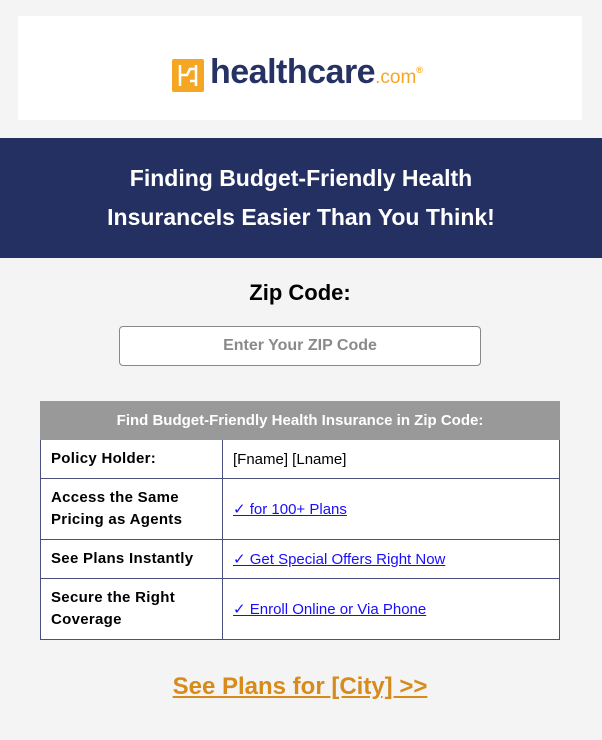 The width and height of the screenshot is (602, 740). Describe the element at coordinates (300, 292) in the screenshot. I see `zip-code-label: Zip Code:` at that location.